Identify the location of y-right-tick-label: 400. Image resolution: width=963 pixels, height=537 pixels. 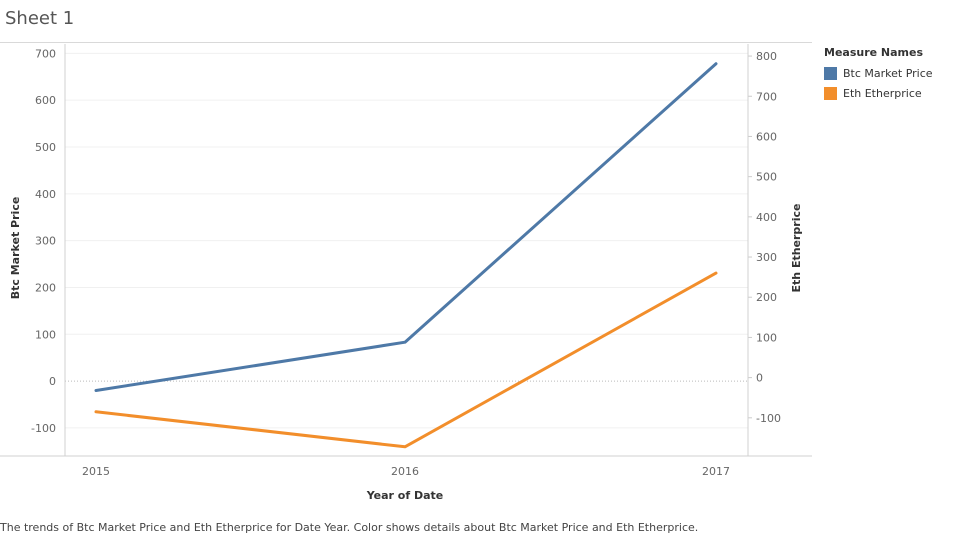
(766, 217).